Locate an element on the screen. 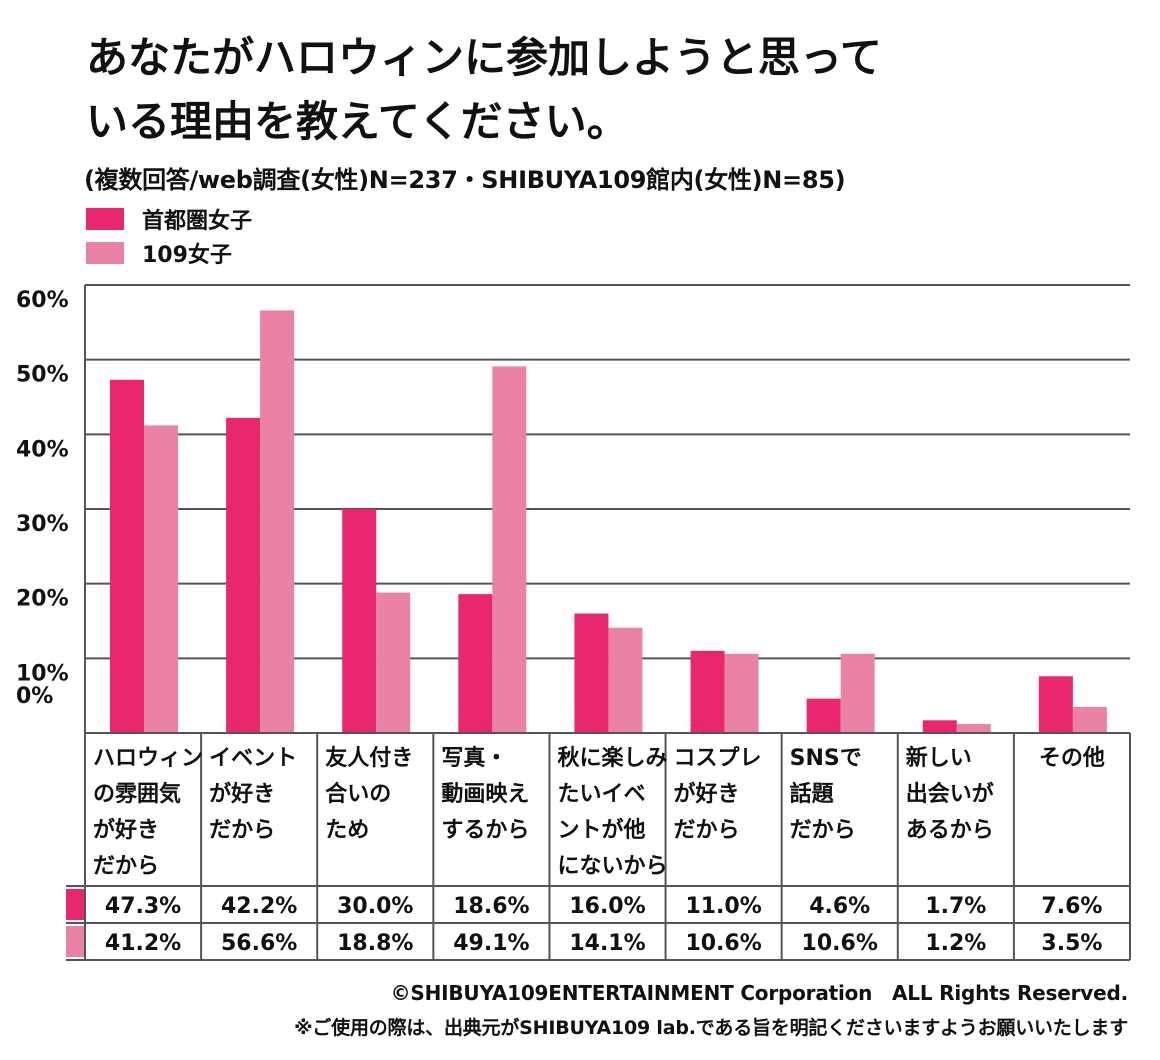 The image size is (1160, 1060). value-label-s0-c7: 1.7% is located at coordinates (955, 906).